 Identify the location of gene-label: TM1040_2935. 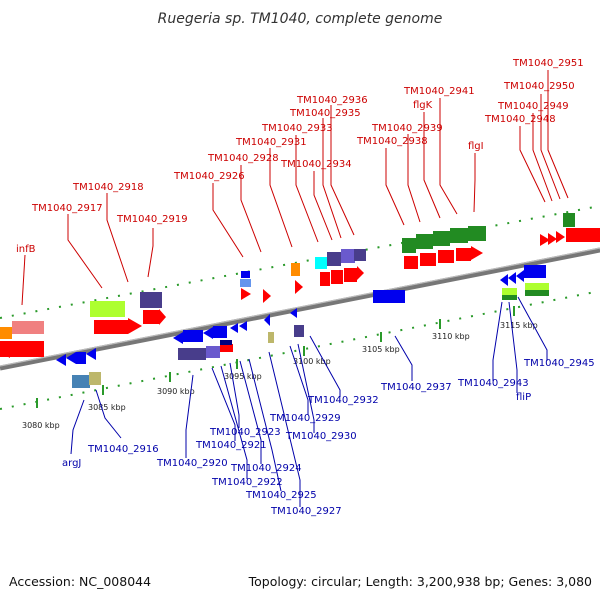
(325, 113).